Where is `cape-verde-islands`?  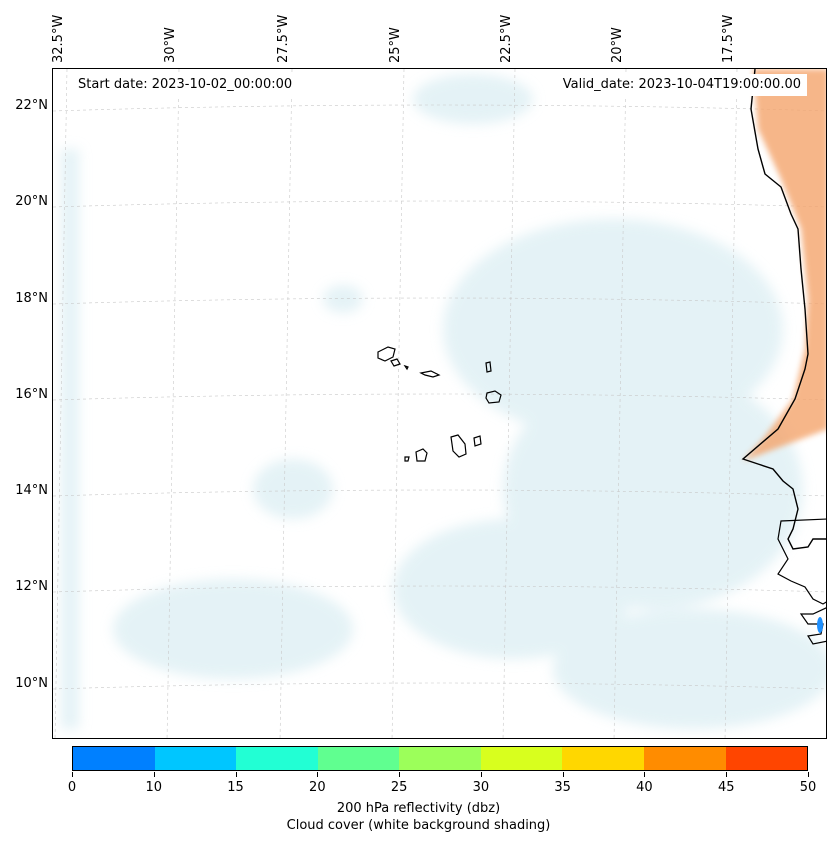
cape-verde-islands is located at coordinates (439, 404).